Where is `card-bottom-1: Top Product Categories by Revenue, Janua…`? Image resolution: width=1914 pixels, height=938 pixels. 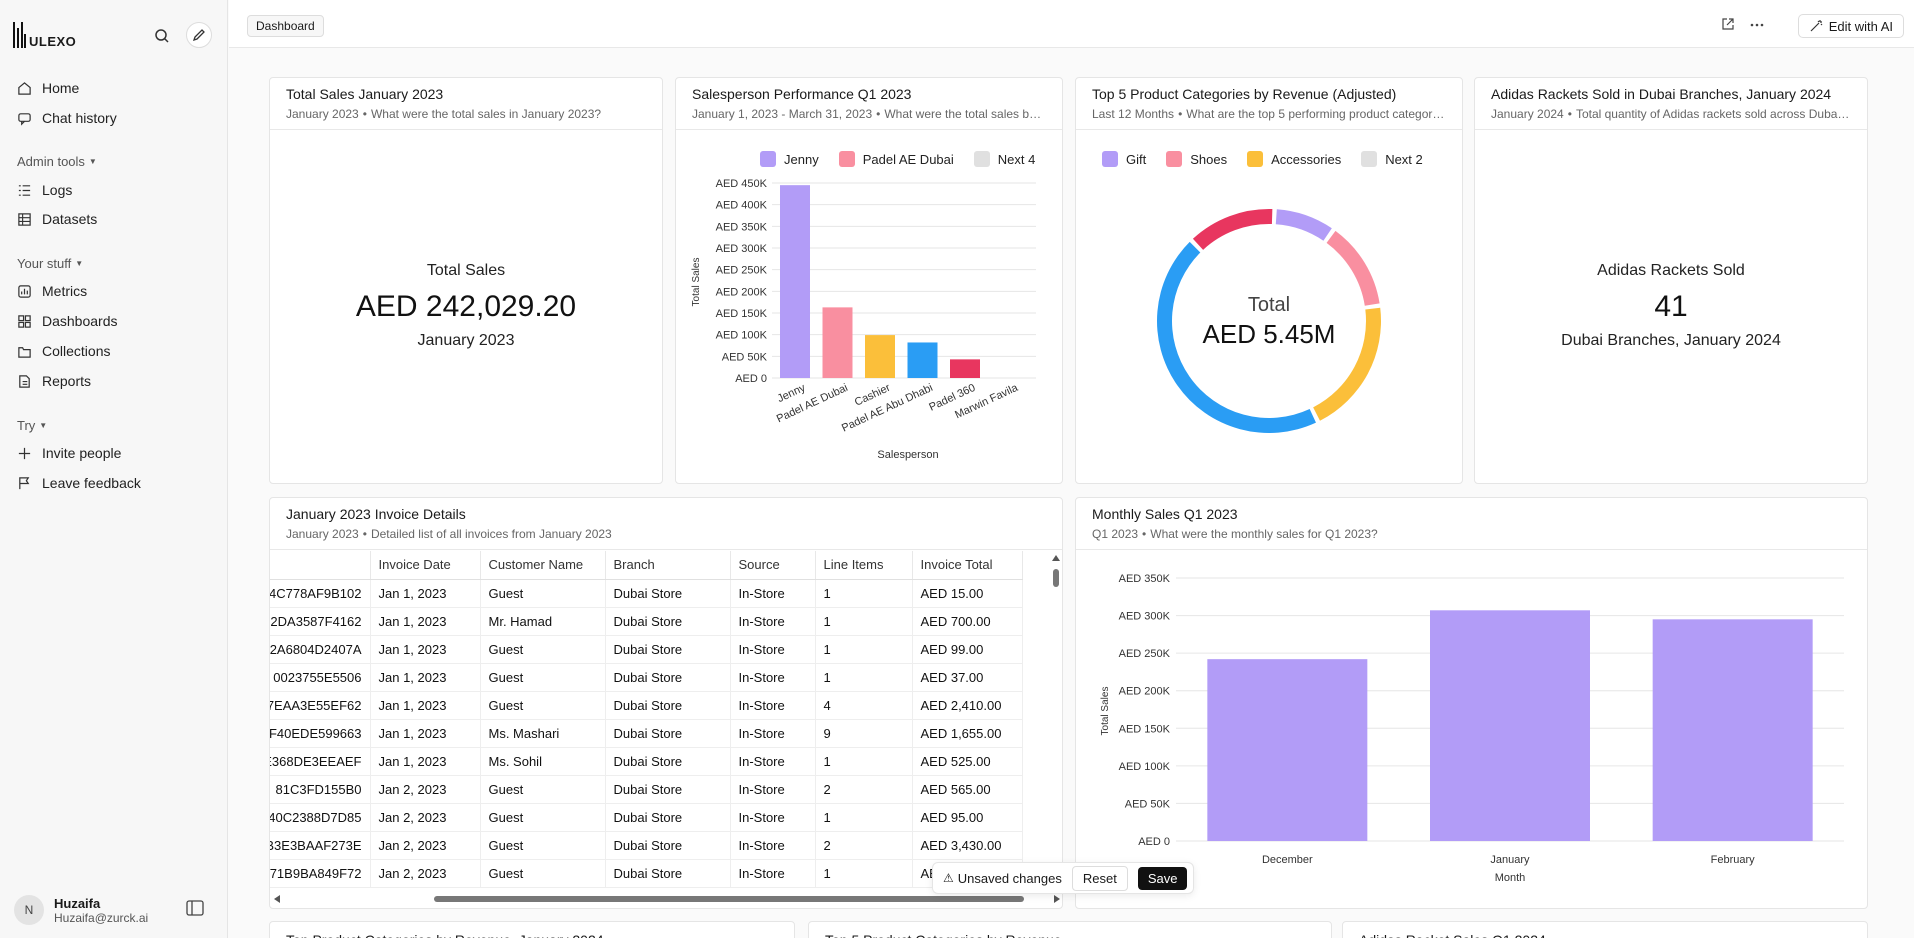 card-bottom-1: Top Product Categories by Revenue, Janua… is located at coordinates (532, 929).